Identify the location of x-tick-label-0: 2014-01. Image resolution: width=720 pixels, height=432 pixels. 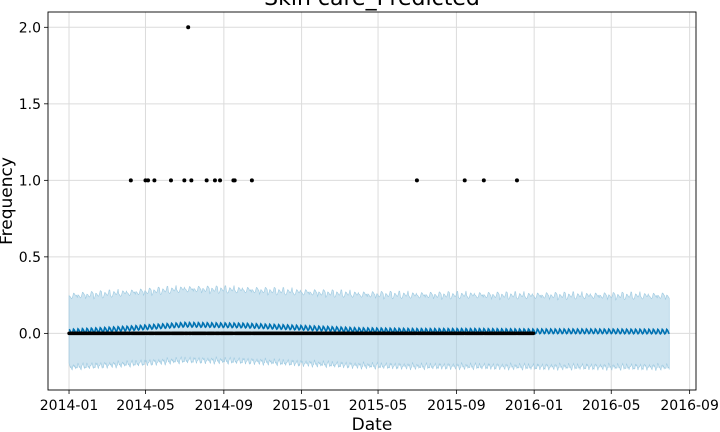
(69, 406).